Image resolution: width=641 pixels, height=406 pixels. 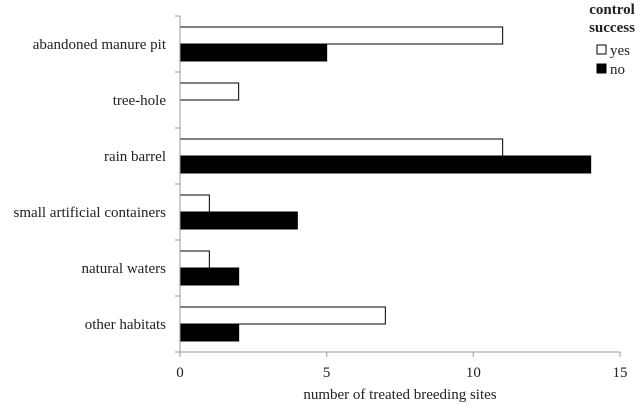 What do you see at coordinates (135, 157) in the screenshot?
I see `category-label: rain barrel` at bounding box center [135, 157].